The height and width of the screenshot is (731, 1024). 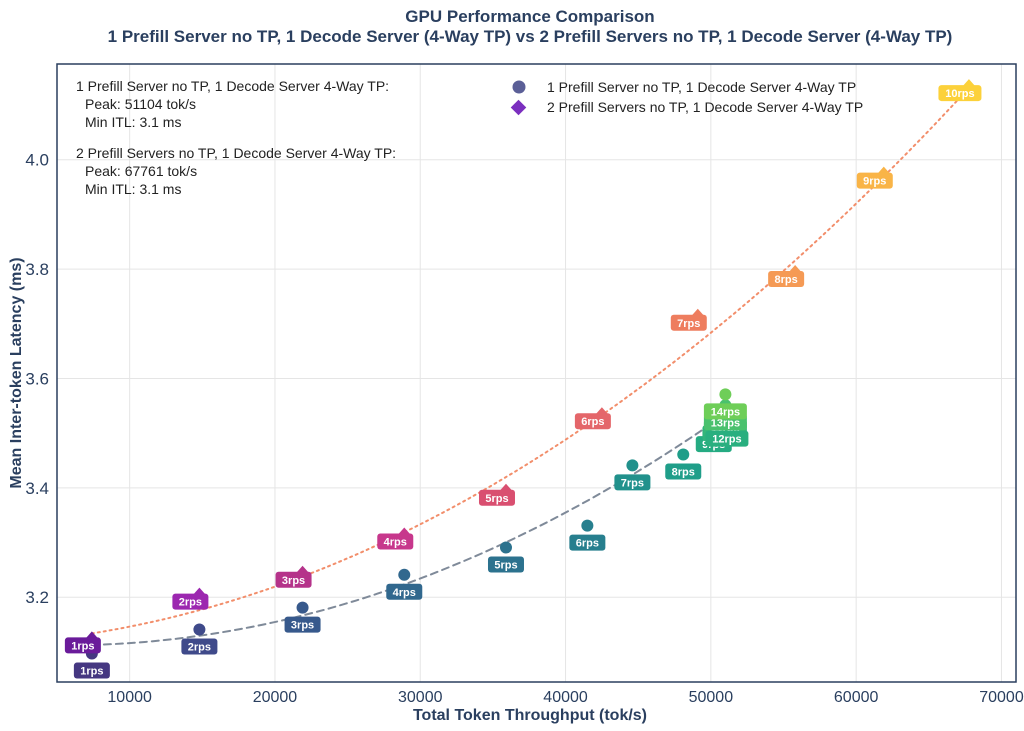 I want to click on y-tick-label: 3.4, so click(x=37, y=488).